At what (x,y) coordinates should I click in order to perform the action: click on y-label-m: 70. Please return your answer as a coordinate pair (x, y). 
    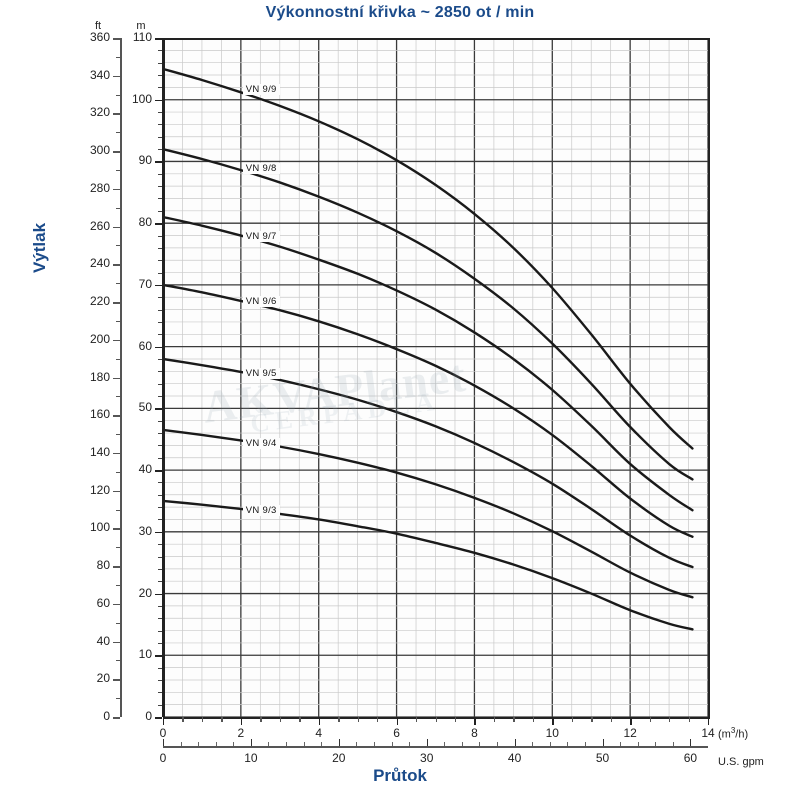
    Looking at the image, I should click on (145, 283).